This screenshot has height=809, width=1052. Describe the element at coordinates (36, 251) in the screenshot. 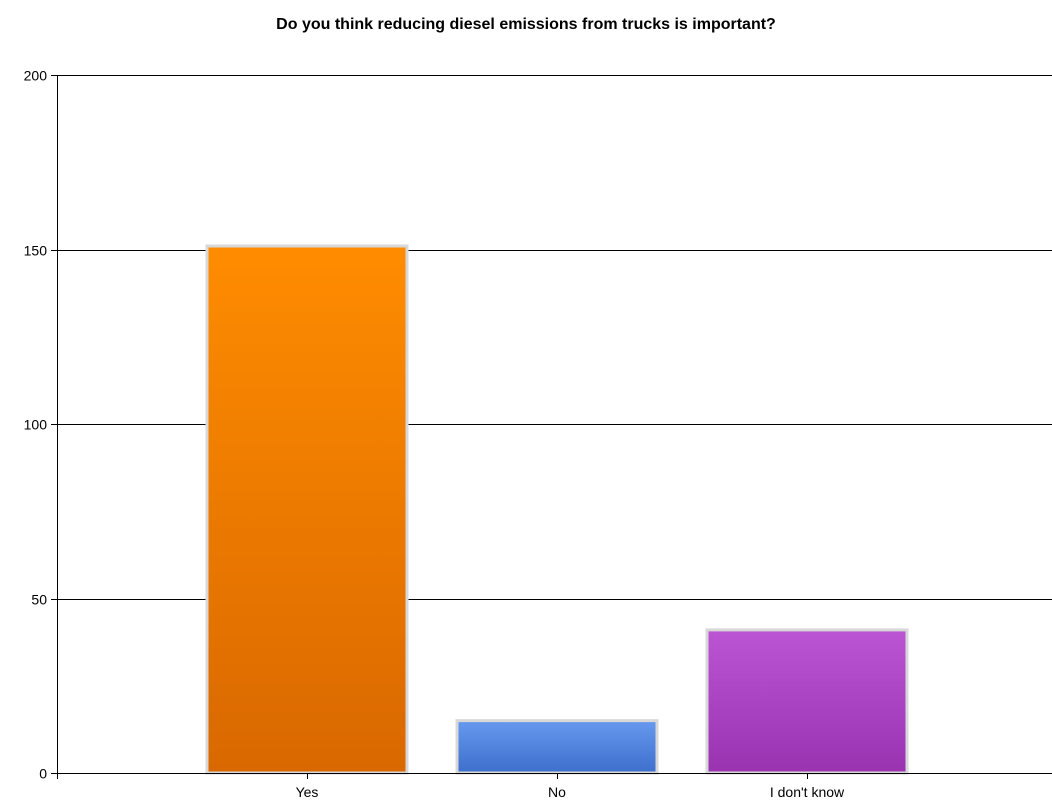

I see `y-tick-label: 150` at that location.